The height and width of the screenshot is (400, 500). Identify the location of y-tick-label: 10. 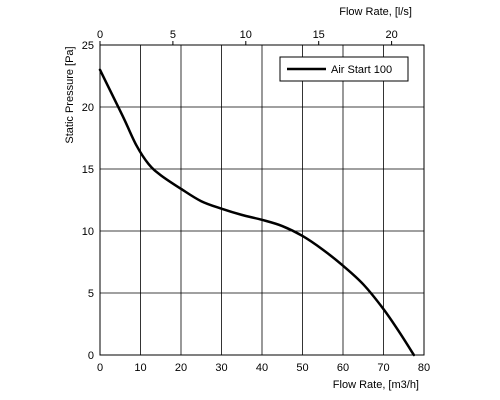
(88, 232).